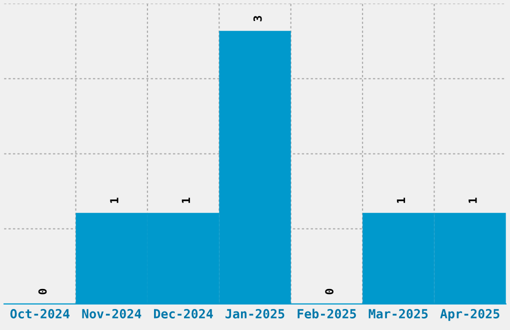 This screenshot has width=510, height=330. I want to click on x-tick-label: Apr-2025, so click(470, 315).